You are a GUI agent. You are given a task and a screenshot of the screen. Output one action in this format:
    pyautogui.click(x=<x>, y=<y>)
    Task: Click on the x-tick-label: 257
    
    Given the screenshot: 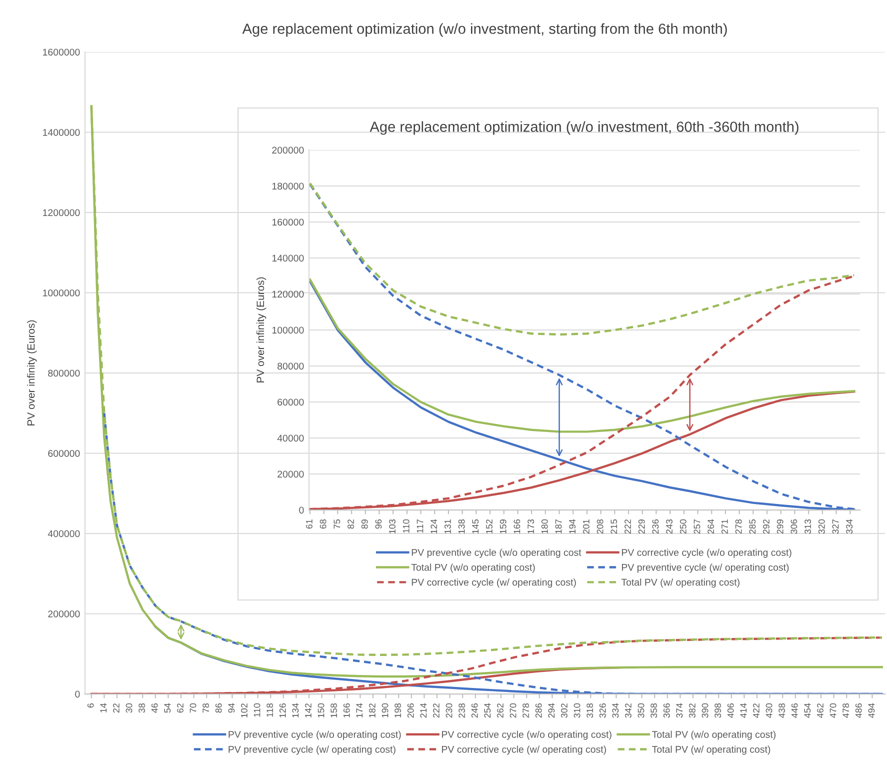 What is the action you would take?
    pyautogui.click(x=697, y=526)
    